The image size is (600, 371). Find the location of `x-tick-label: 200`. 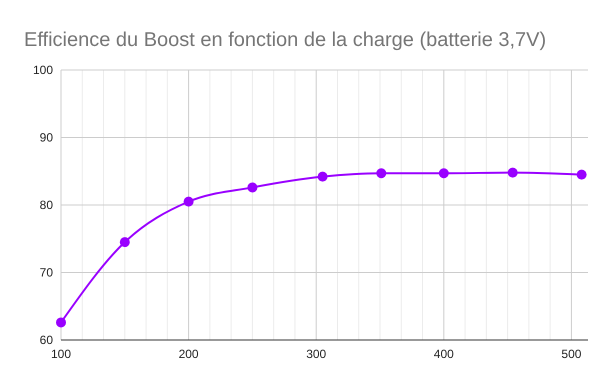

x-tick-label: 200 is located at coordinates (188, 354).